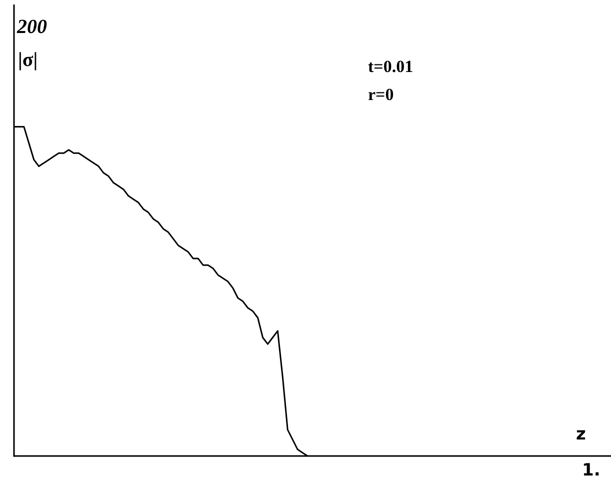  What do you see at coordinates (31, 27) in the screenshot?
I see `text: 200` at bounding box center [31, 27].